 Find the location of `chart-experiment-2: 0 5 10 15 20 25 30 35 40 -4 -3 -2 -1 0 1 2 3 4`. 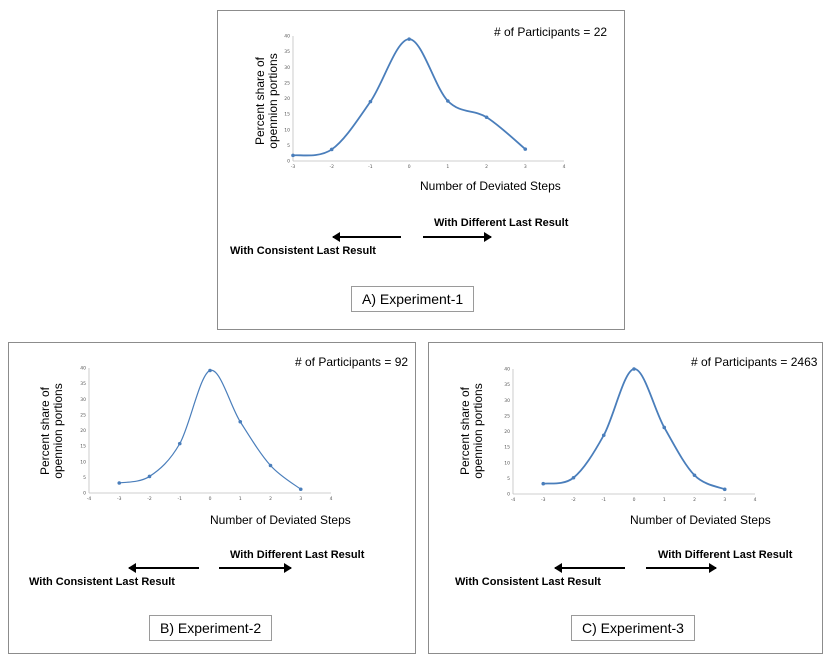

chart-experiment-2: 0 5 10 15 20 25 30 35 40 -4 -3 -2 -1 0 1 2 3 4 is located at coordinates (206, 434).